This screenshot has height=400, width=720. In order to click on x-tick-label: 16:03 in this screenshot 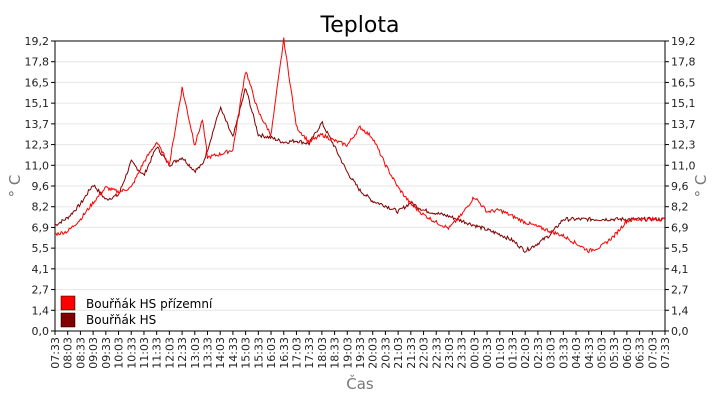, I will do `click(271, 353)`.